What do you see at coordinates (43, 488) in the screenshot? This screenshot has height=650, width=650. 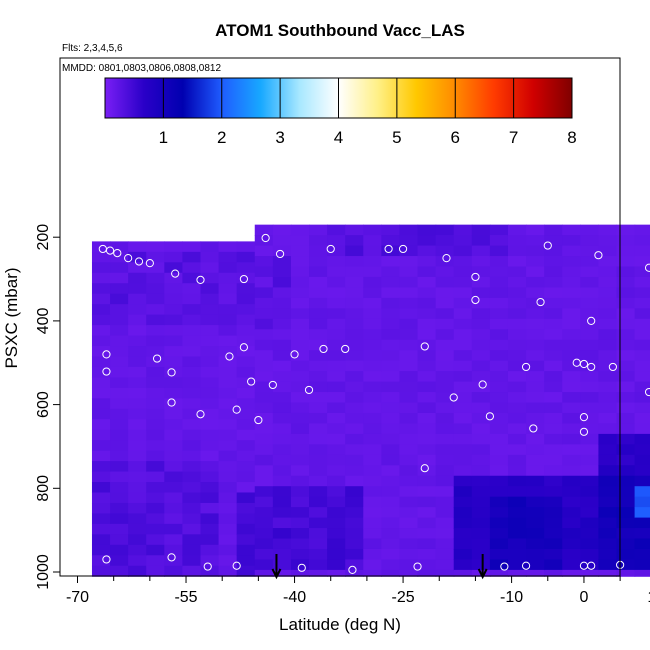 I see `y-tick-label: 800` at bounding box center [43, 488].